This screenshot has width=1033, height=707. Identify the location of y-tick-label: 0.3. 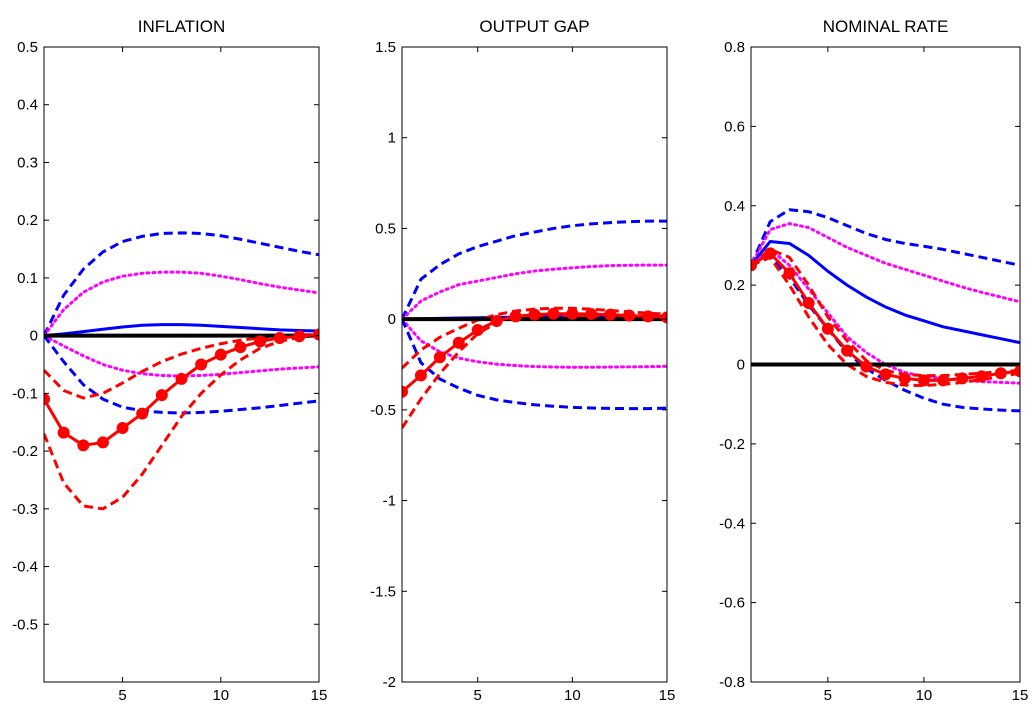
(27, 162).